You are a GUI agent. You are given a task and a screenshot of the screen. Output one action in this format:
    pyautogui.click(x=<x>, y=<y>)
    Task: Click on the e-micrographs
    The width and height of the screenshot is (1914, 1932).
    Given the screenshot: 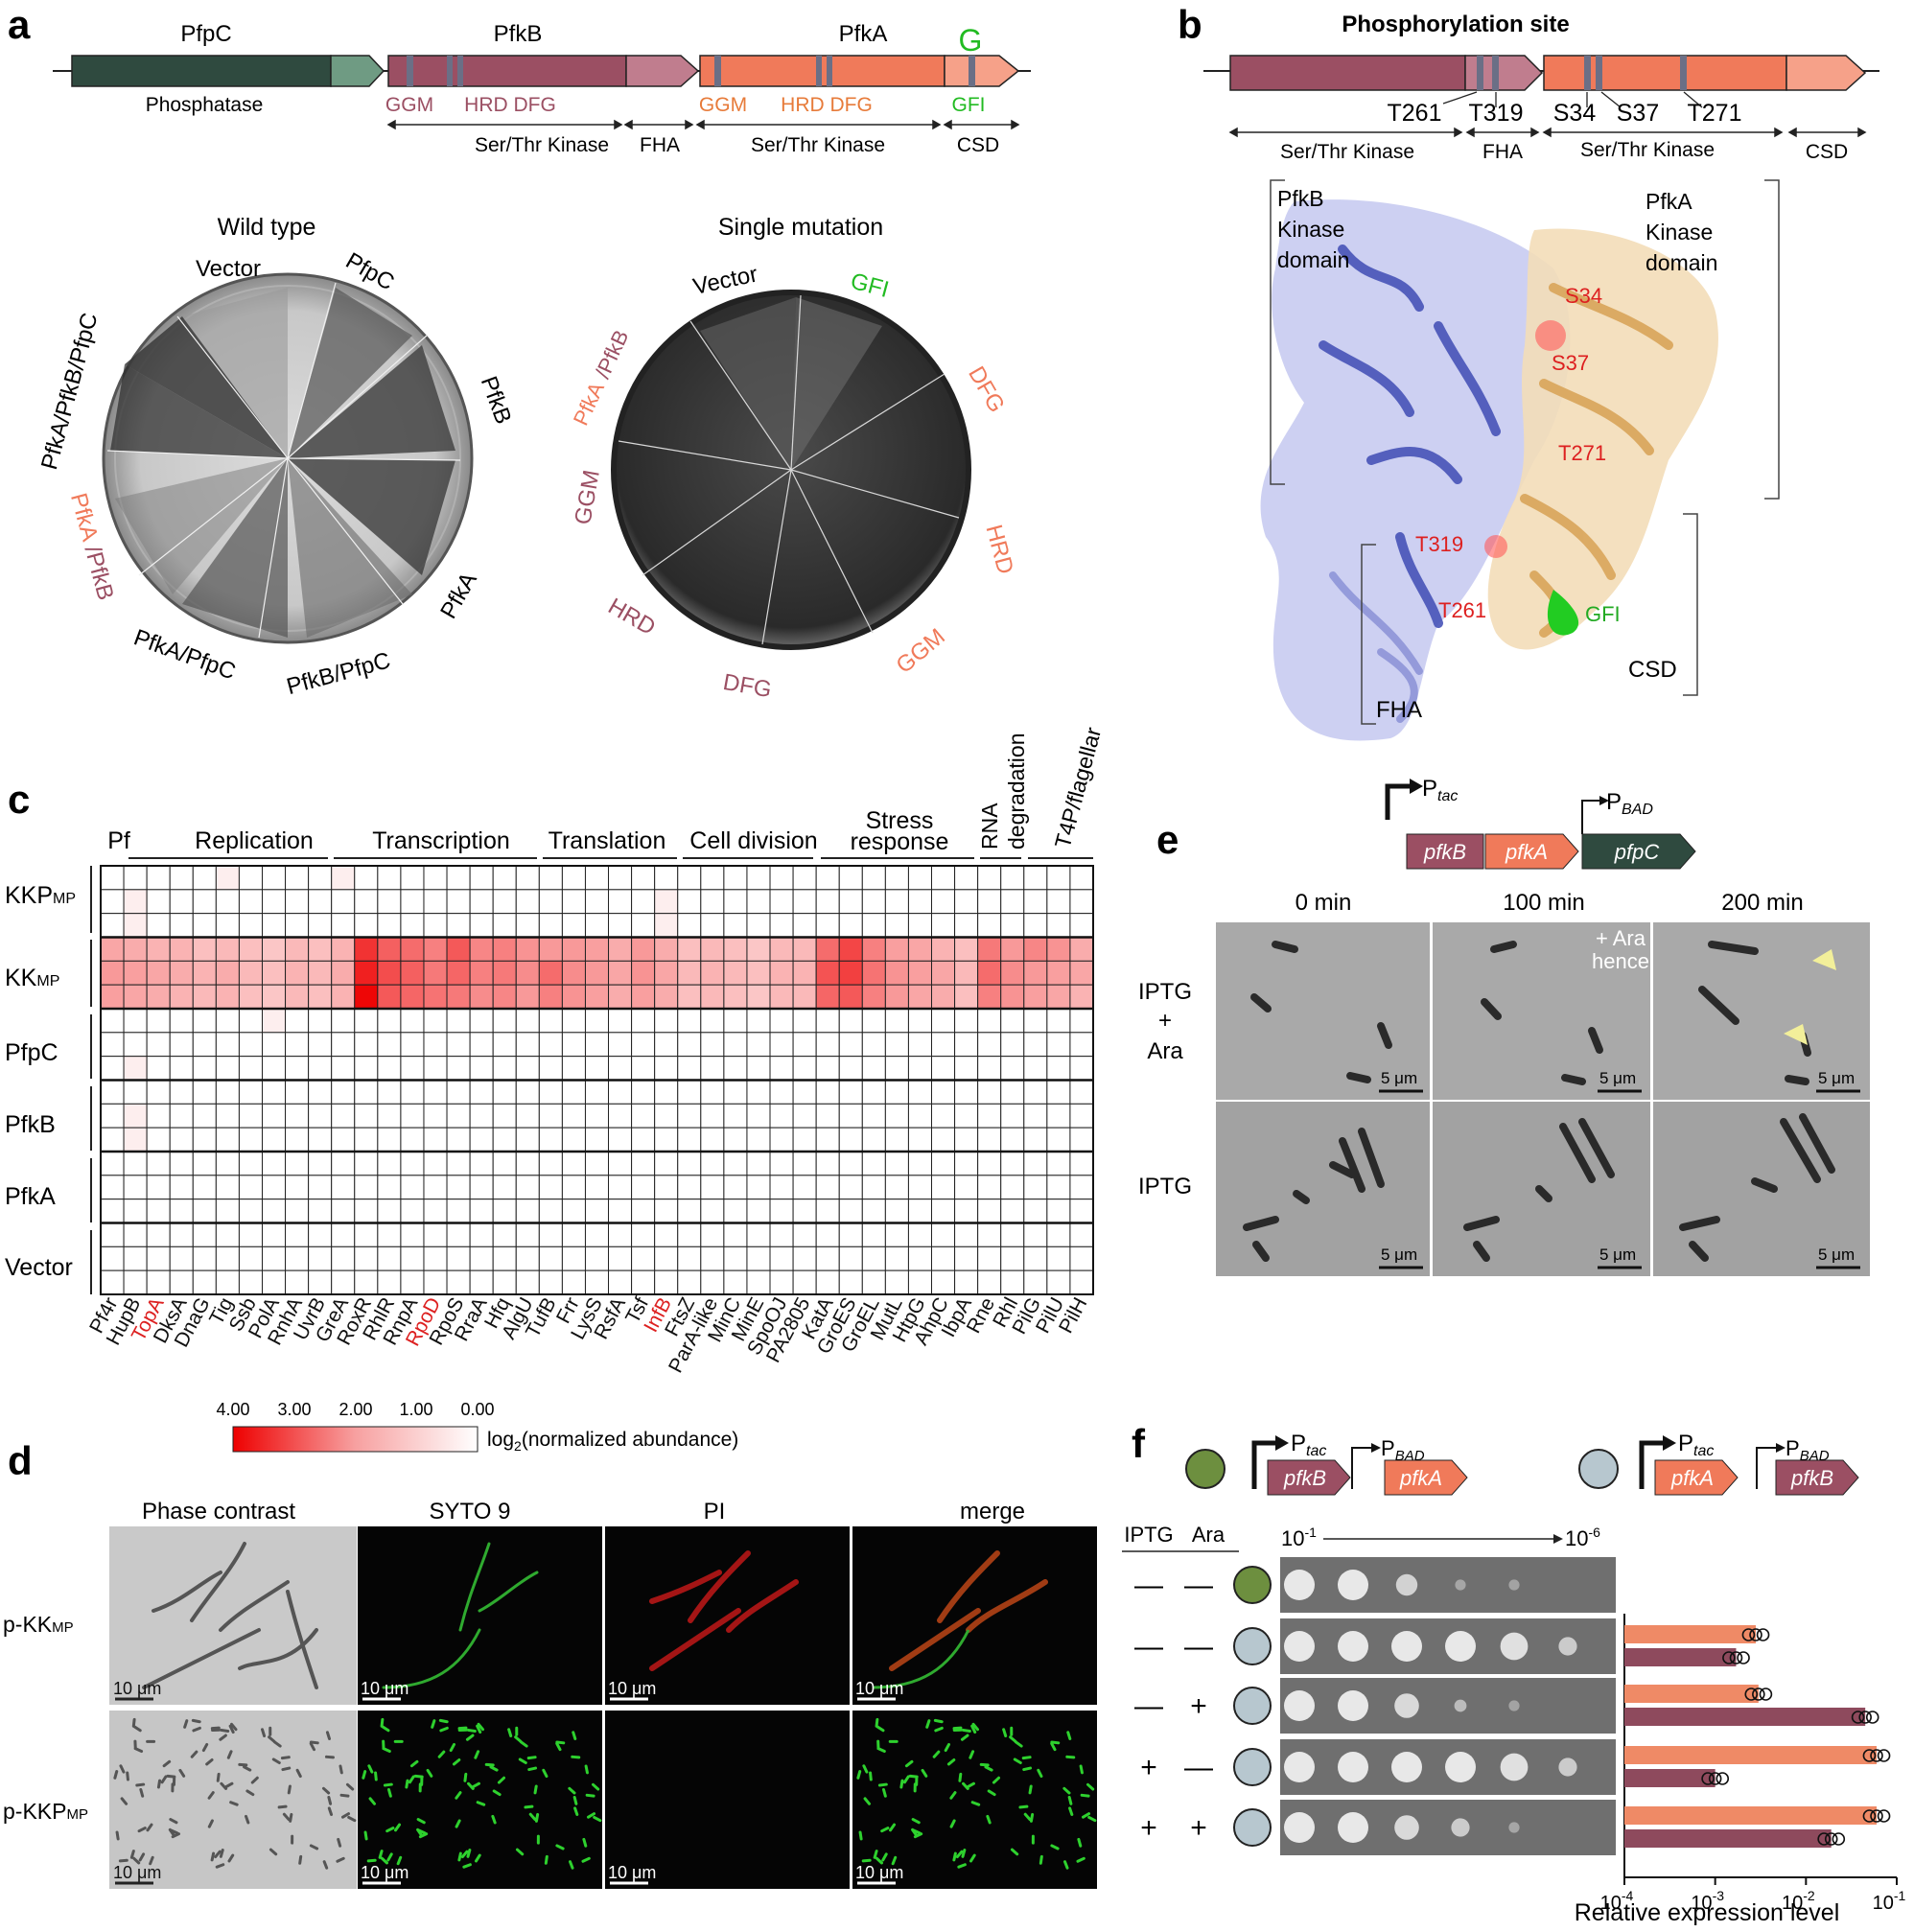 What is the action you would take?
    pyautogui.click(x=1543, y=1099)
    